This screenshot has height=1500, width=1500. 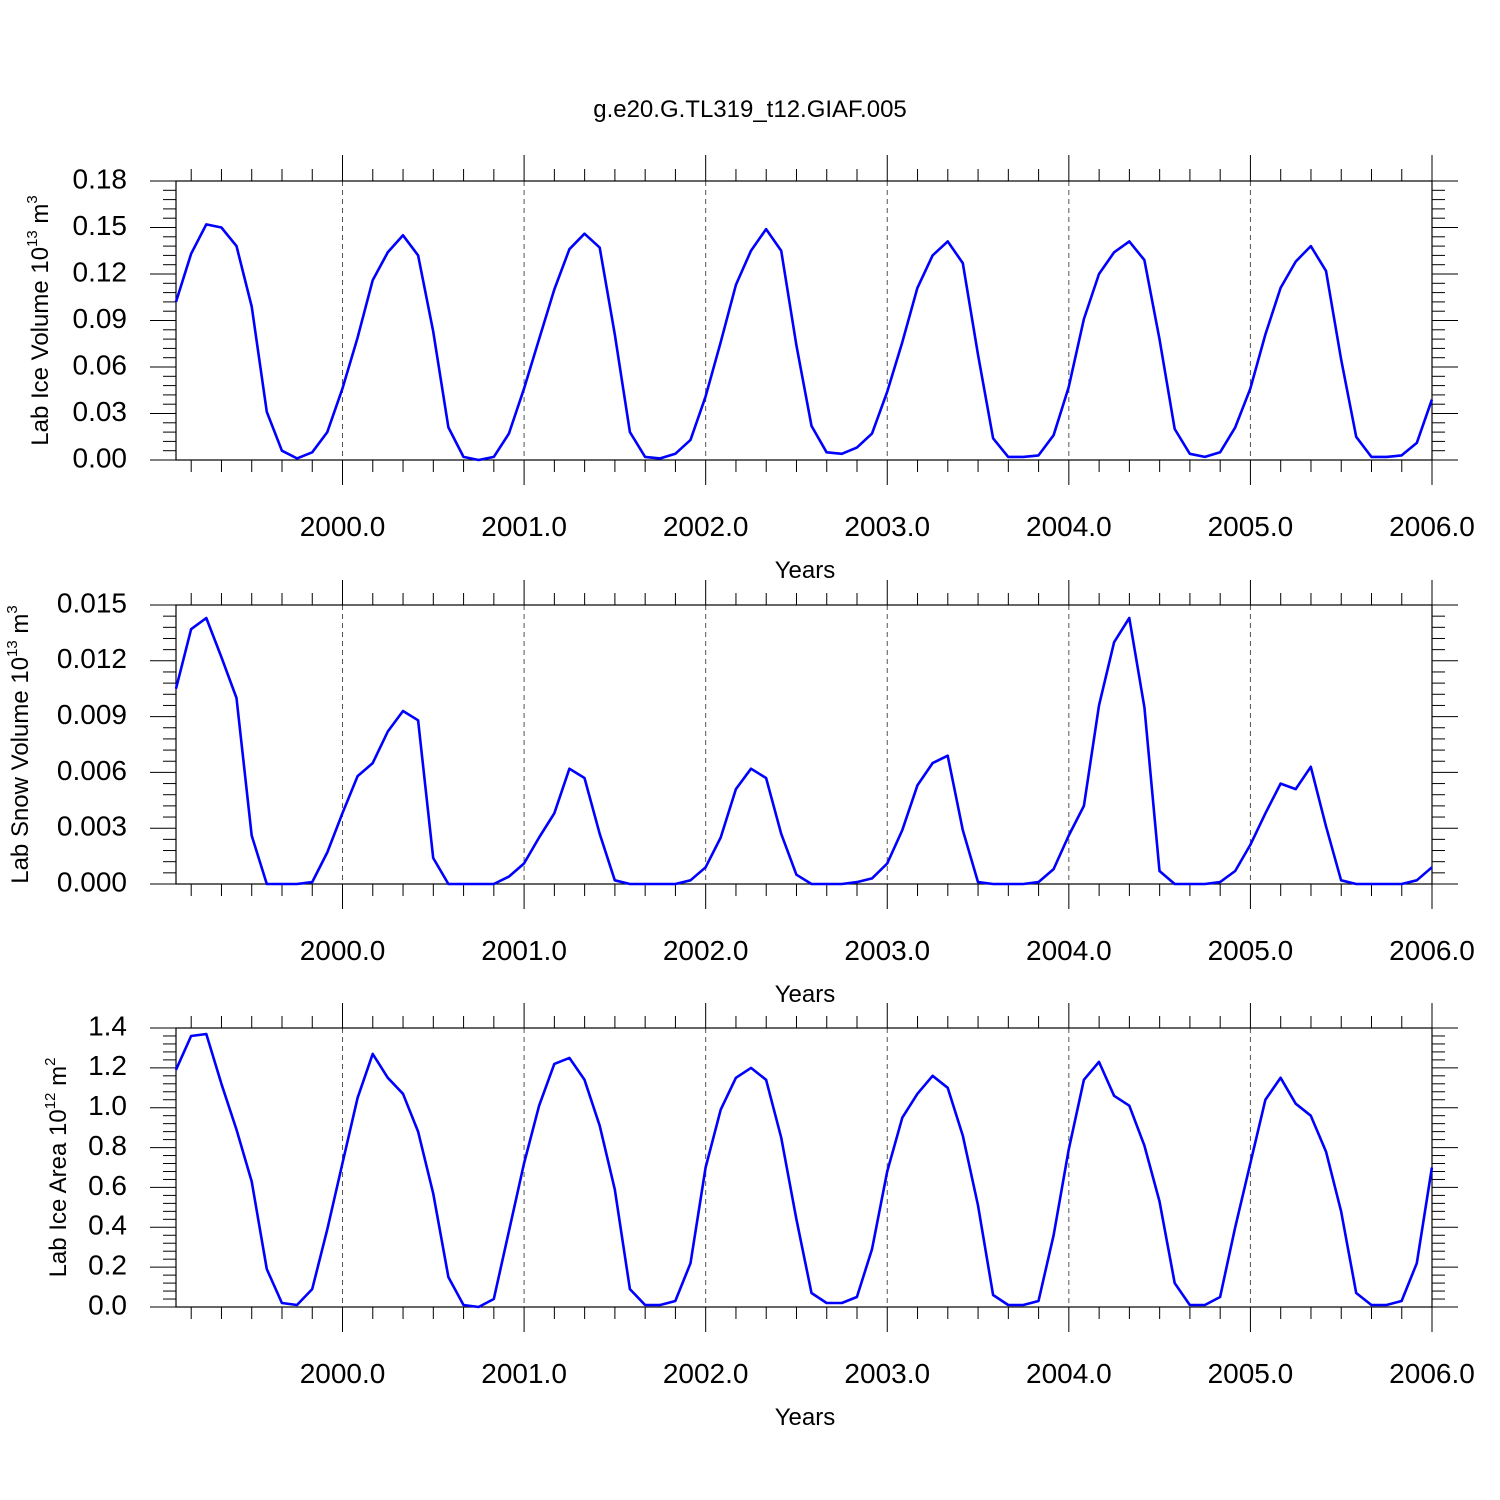 What do you see at coordinates (92, 881) in the screenshot?
I see `y-tick-label: 0.000` at bounding box center [92, 881].